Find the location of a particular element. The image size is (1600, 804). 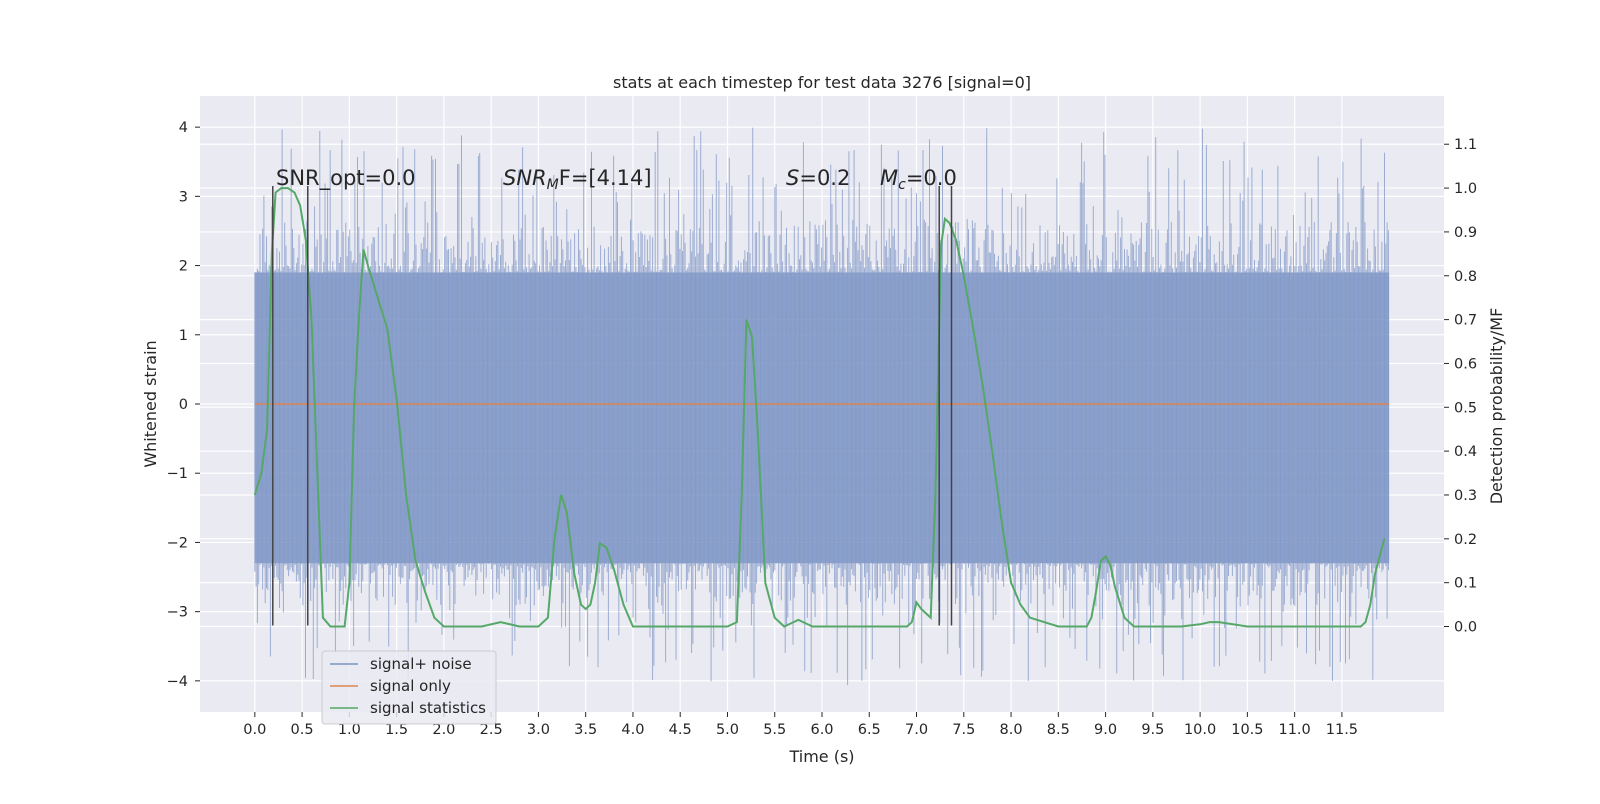

y-right-tick-label: 0.0 is located at coordinates (1465, 628).